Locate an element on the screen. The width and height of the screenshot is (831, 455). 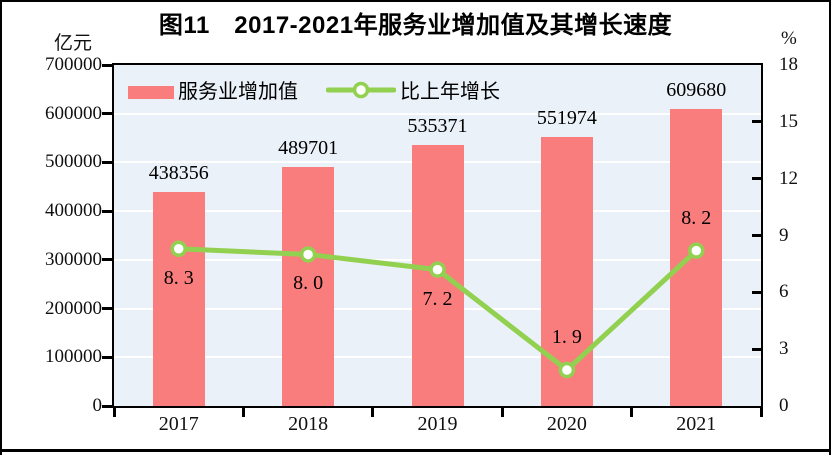
left-axis-label: 700000 is located at coordinates (73, 64).